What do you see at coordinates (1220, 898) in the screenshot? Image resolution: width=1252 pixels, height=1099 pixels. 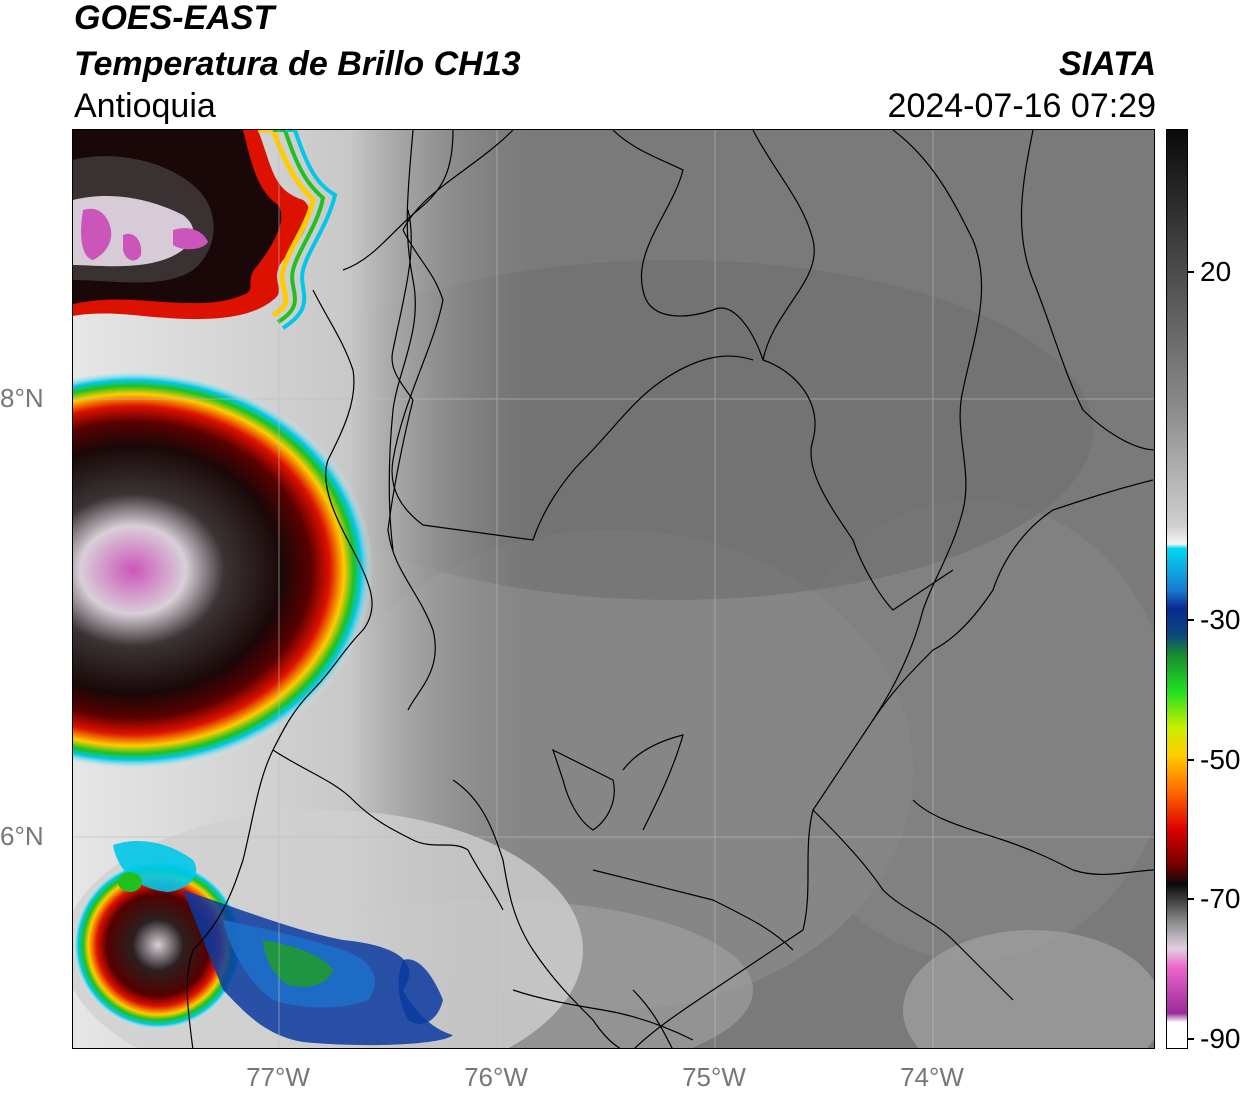 I see `colorbar-label-minus70: -70` at bounding box center [1220, 898].